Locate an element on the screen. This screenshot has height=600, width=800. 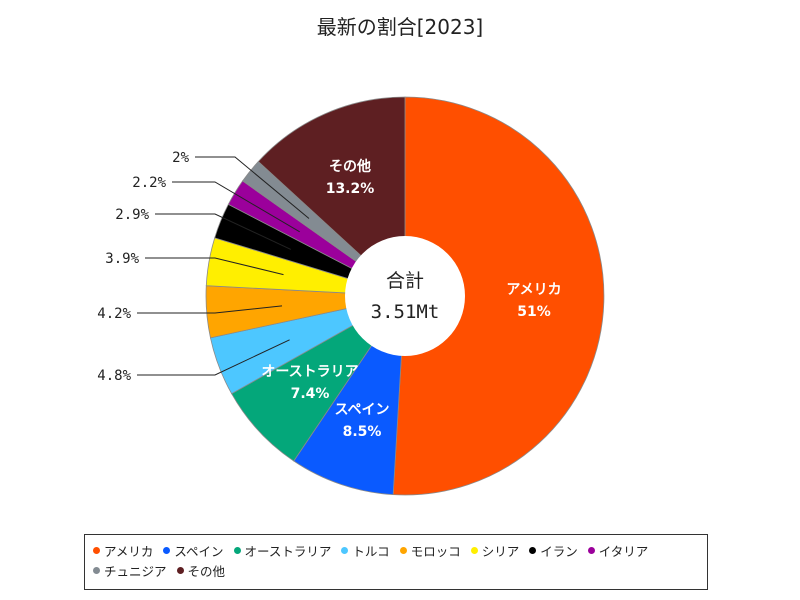
legend-item: チュニジア is located at coordinates (130, 570).